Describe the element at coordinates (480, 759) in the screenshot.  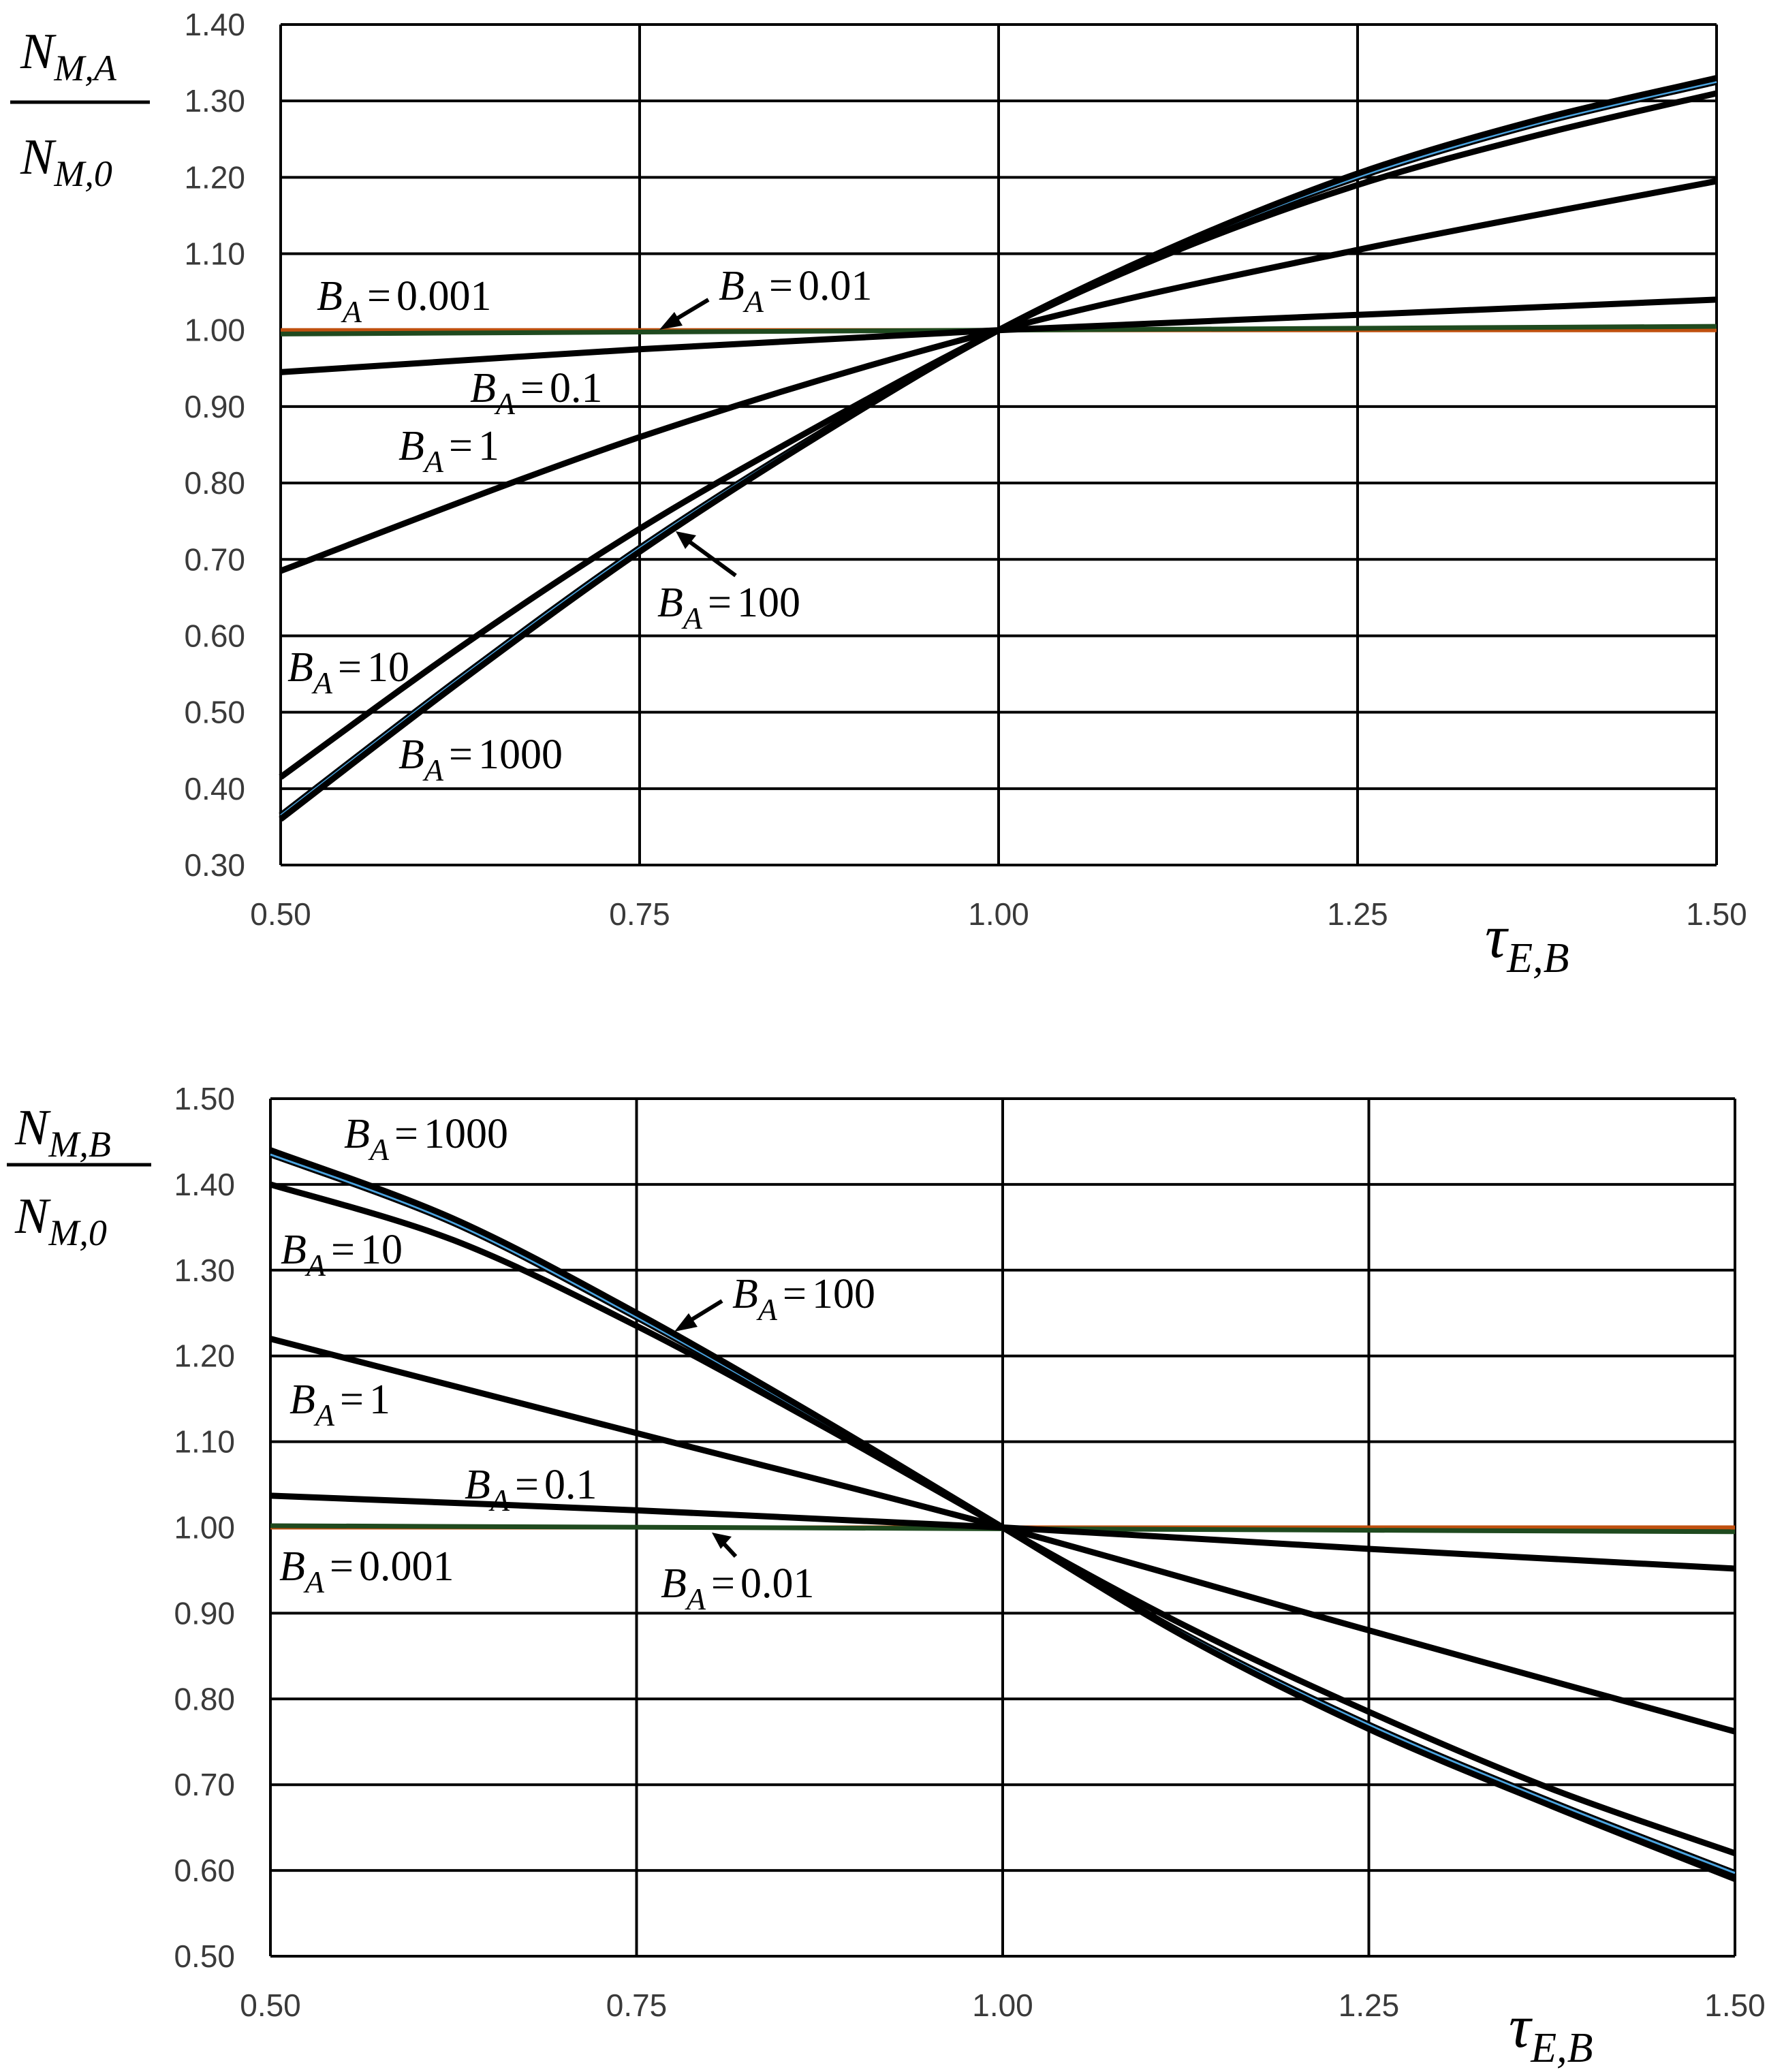
I see `top-label-1000: BA = 1000` at that location.